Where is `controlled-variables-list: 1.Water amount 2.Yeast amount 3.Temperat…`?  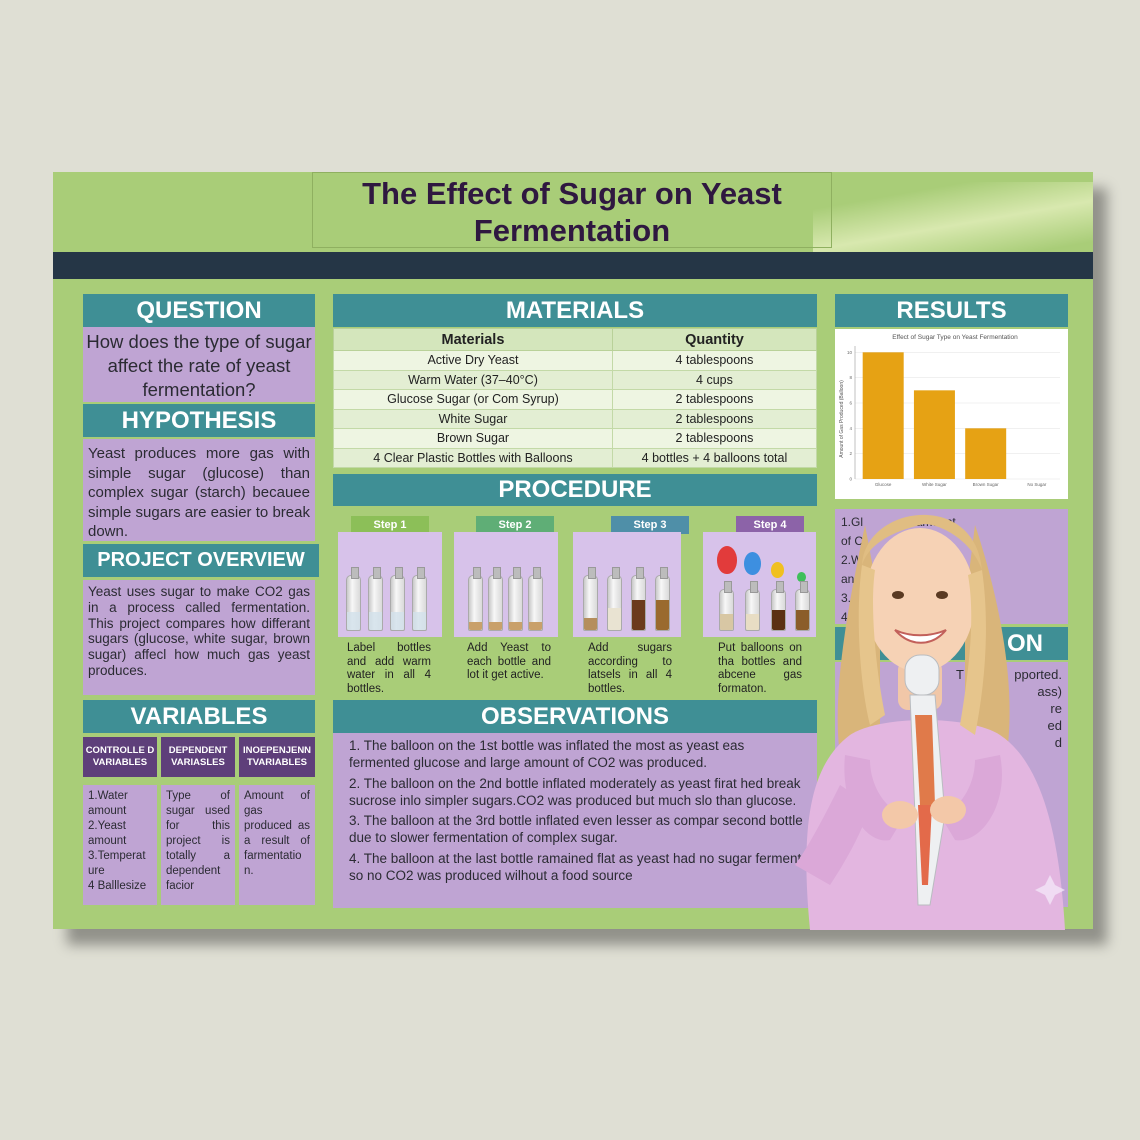
controlled-variables-list: 1.Water amount 2.Yeast amount 3.Temperat… is located at coordinates (120, 845).